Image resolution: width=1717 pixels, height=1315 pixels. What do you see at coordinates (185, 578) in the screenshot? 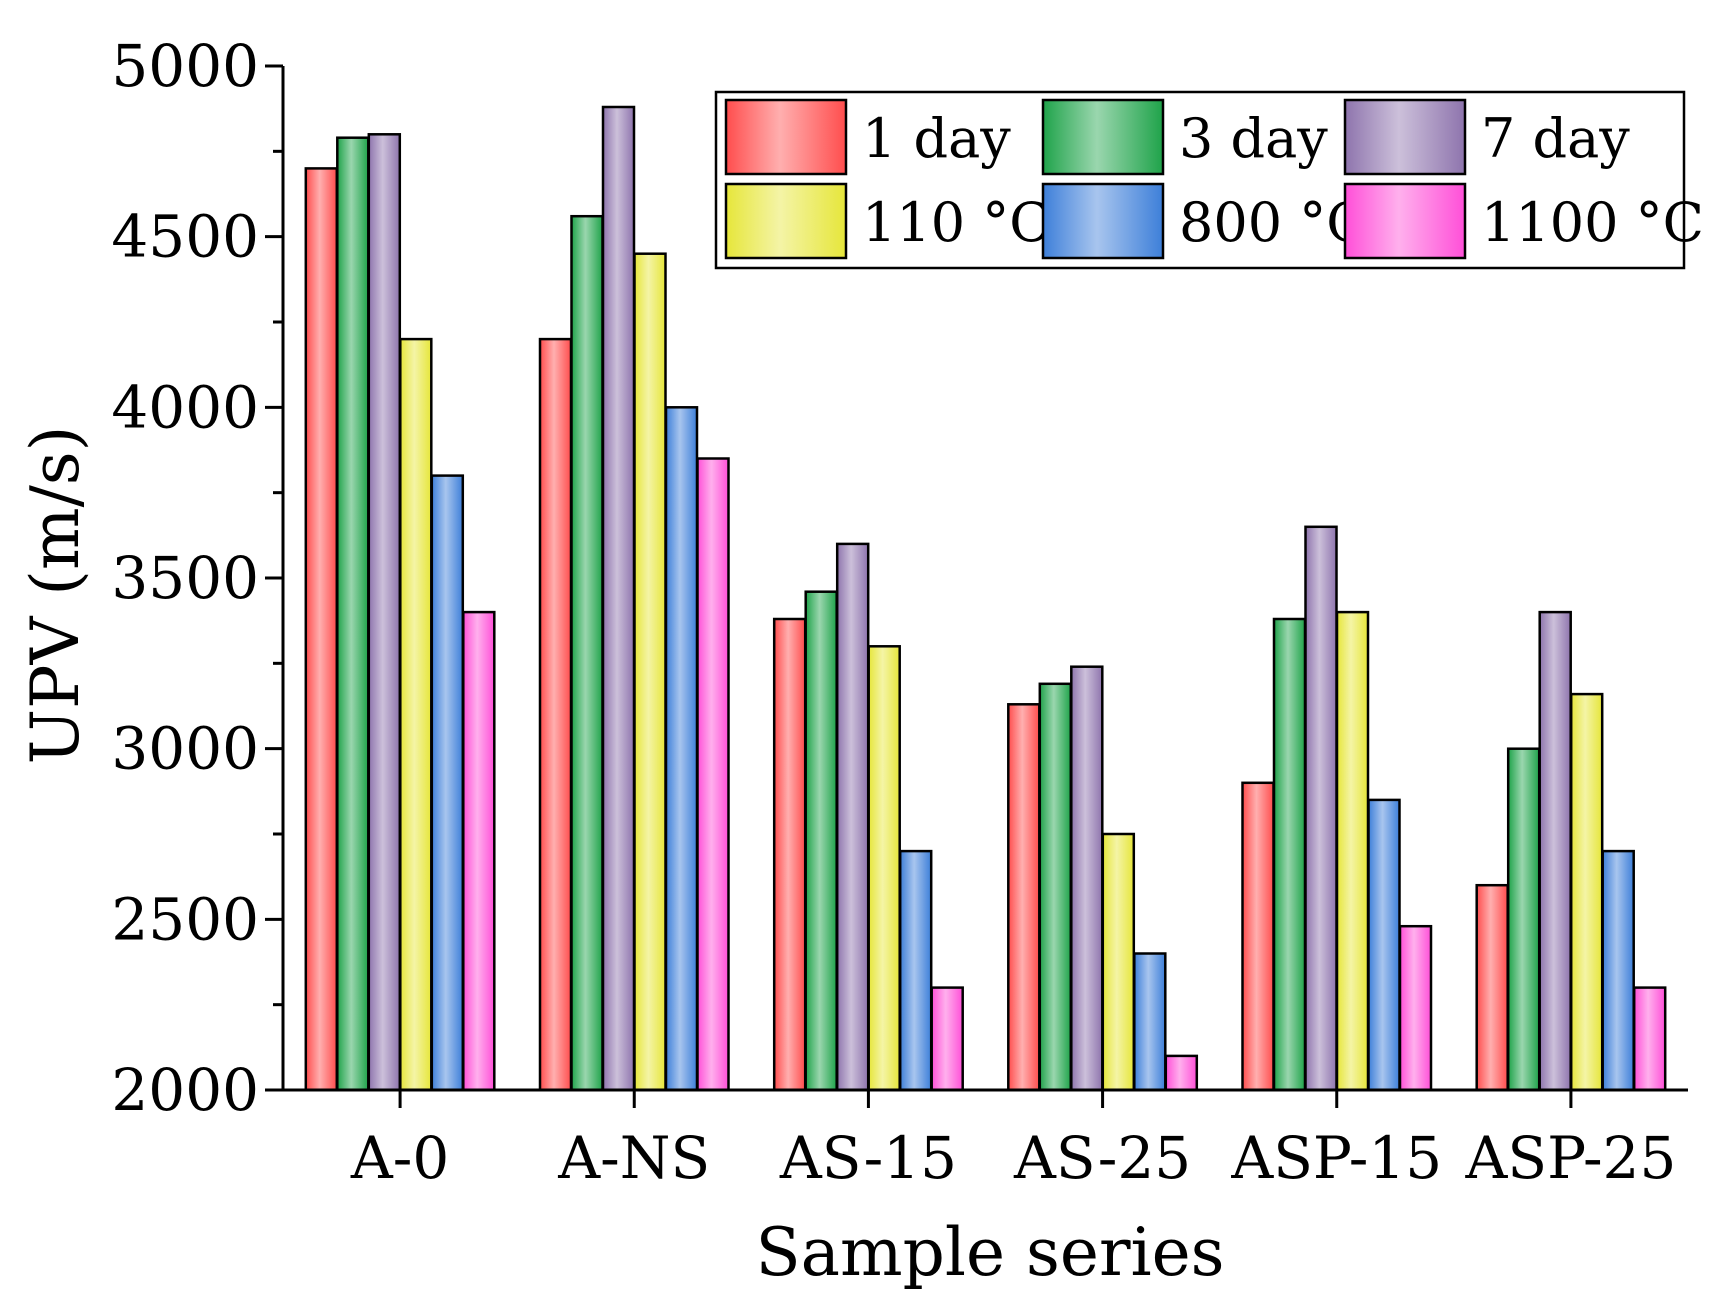
I see `y-tick-label: 3500` at bounding box center [185, 578].